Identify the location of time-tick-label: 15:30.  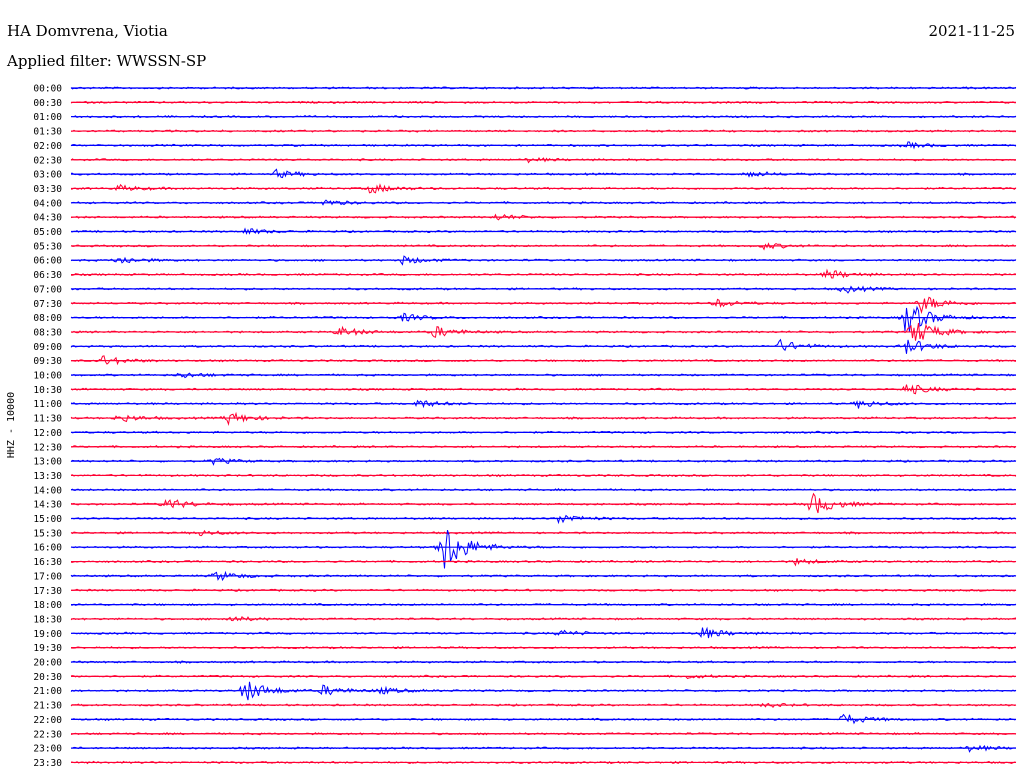
(47, 533).